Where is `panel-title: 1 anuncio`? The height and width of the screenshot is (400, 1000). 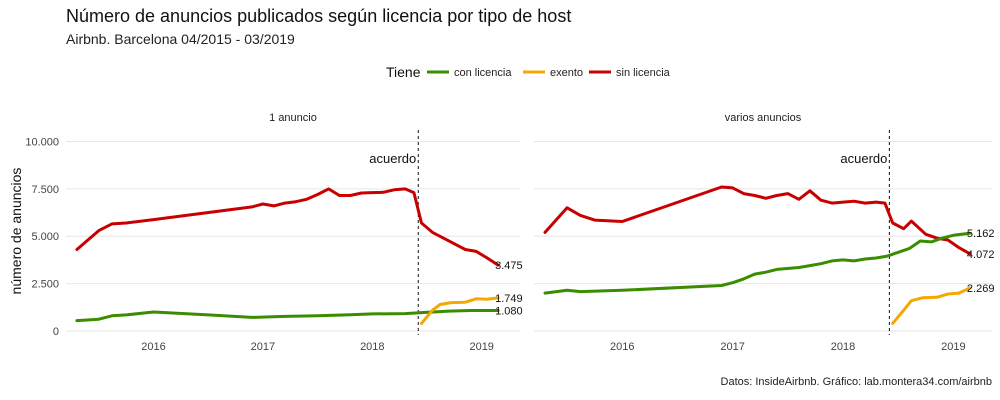
panel-title: 1 anuncio is located at coordinates (293, 118).